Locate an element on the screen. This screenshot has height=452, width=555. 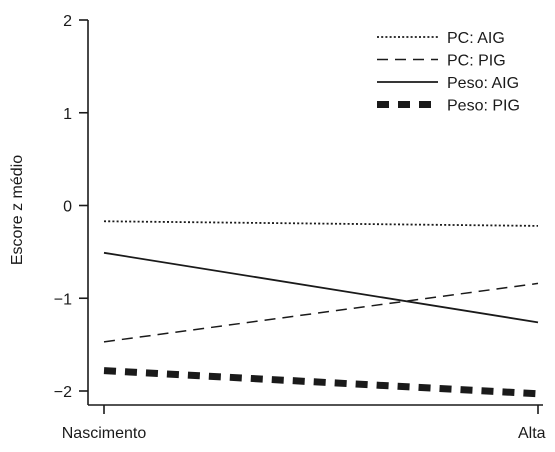
y-tick-label: −2 is located at coordinates (63, 392).